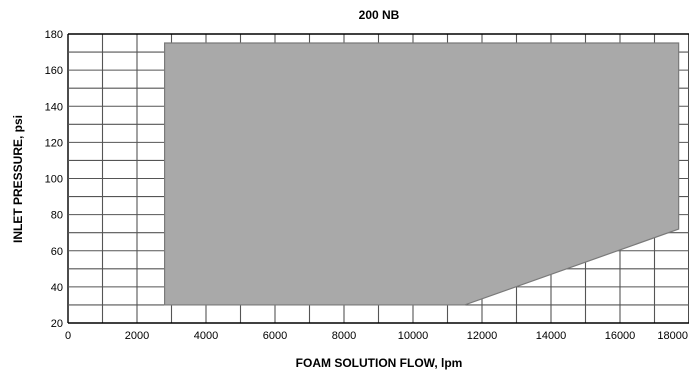 This screenshot has height=379, width=689. I want to click on x-tick-label: 12000, so click(482, 336).